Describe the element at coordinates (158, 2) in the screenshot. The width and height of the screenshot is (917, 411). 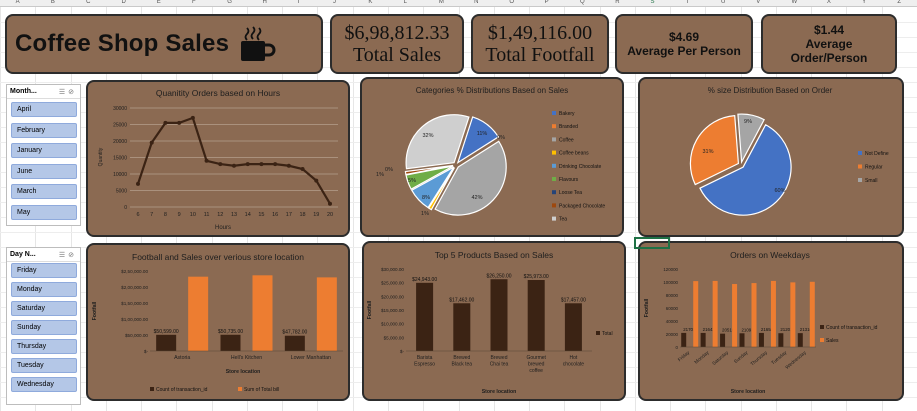
I see `column-letter: E` at that location.